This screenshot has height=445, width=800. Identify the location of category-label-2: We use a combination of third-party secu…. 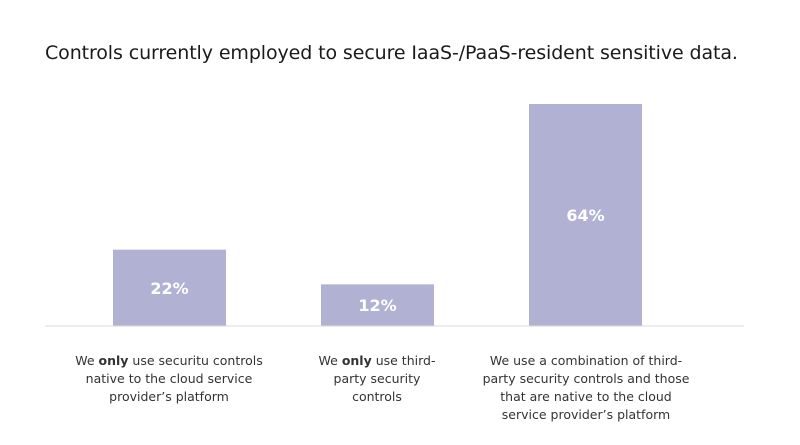
(586, 388).